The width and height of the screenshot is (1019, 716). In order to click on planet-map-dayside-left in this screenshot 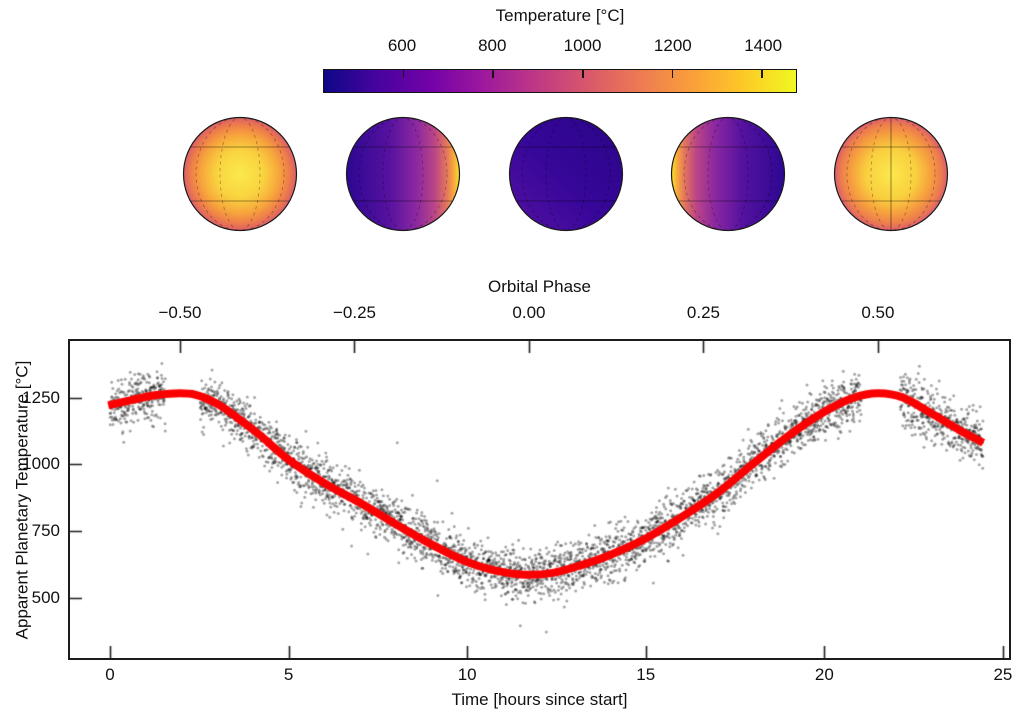, I will do `click(240, 174)`.